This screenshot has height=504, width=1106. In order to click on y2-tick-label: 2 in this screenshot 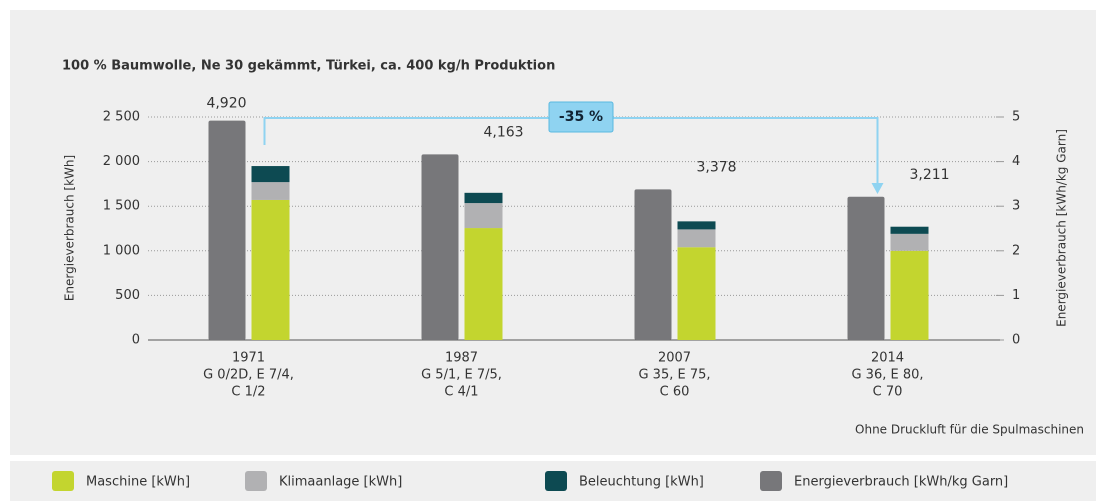, I will do `click(1016, 250)`.